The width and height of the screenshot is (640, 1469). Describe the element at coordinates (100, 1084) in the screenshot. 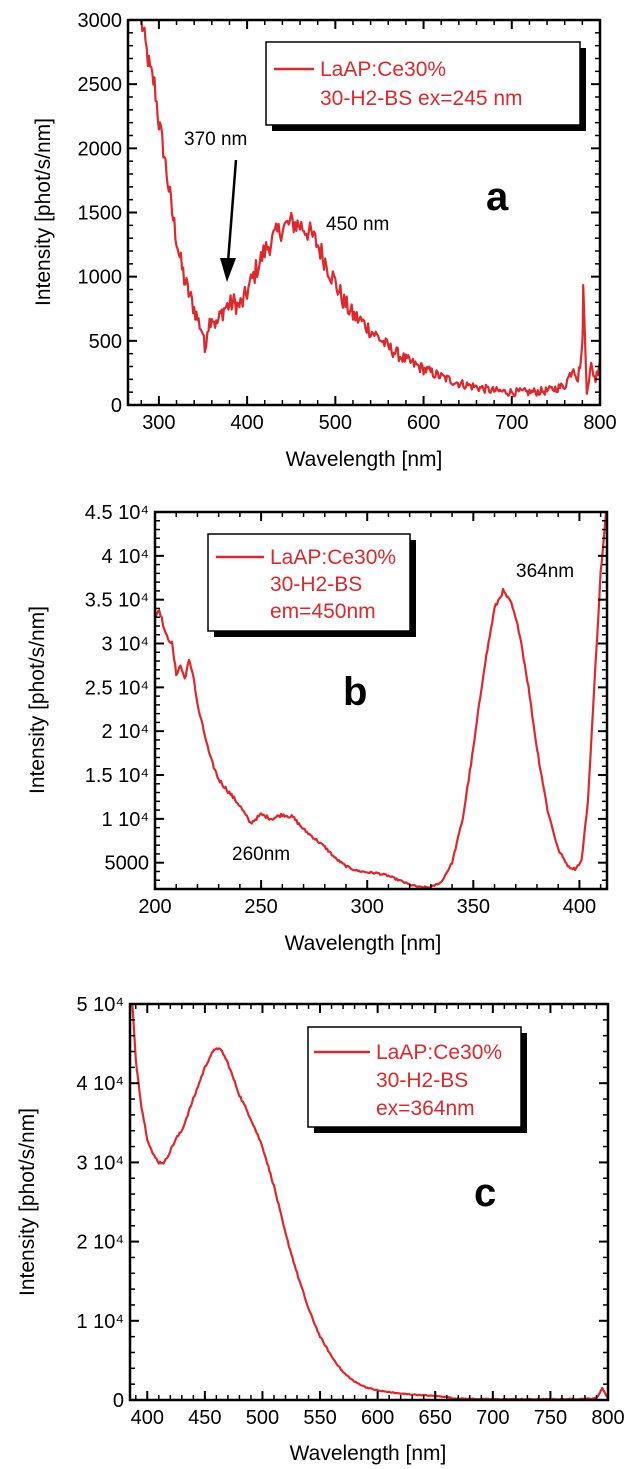

I see `panel-c-ytick-label: 4 10⁴` at that location.